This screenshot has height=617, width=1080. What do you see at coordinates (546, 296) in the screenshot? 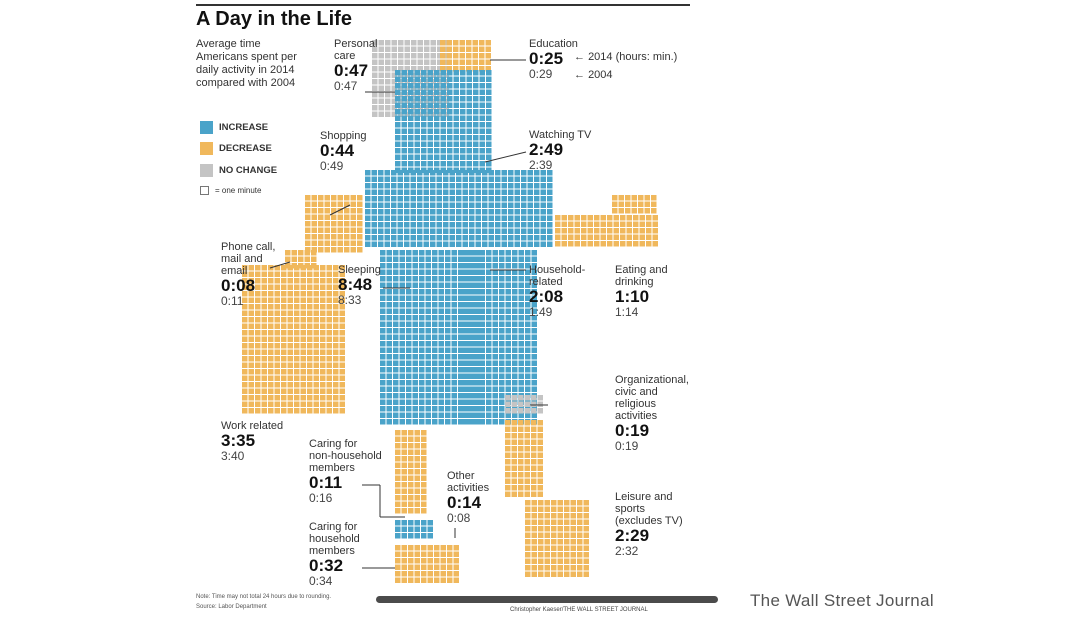
I see `value-2014: 2:08` at bounding box center [546, 296].